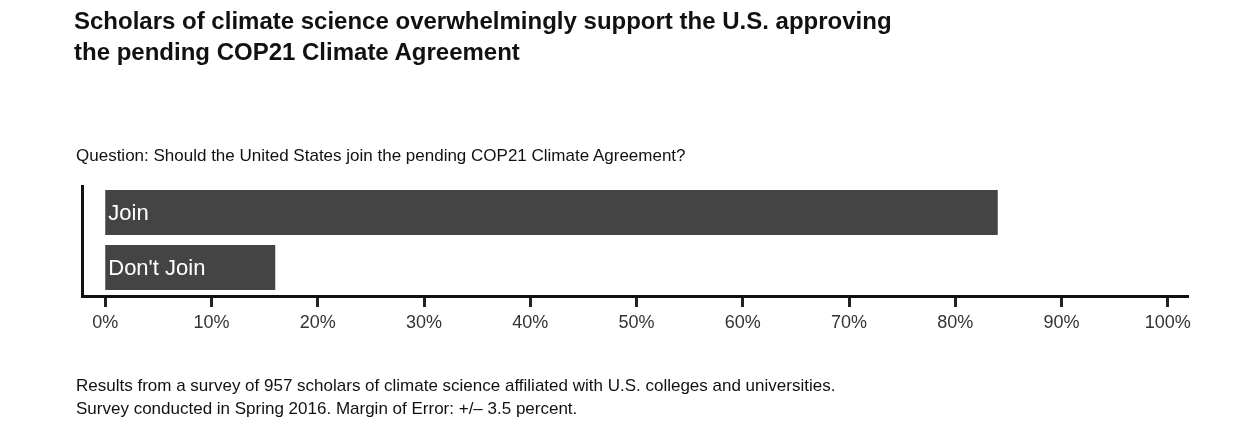  I want to click on x-tick-label: 60%, so click(742, 322).